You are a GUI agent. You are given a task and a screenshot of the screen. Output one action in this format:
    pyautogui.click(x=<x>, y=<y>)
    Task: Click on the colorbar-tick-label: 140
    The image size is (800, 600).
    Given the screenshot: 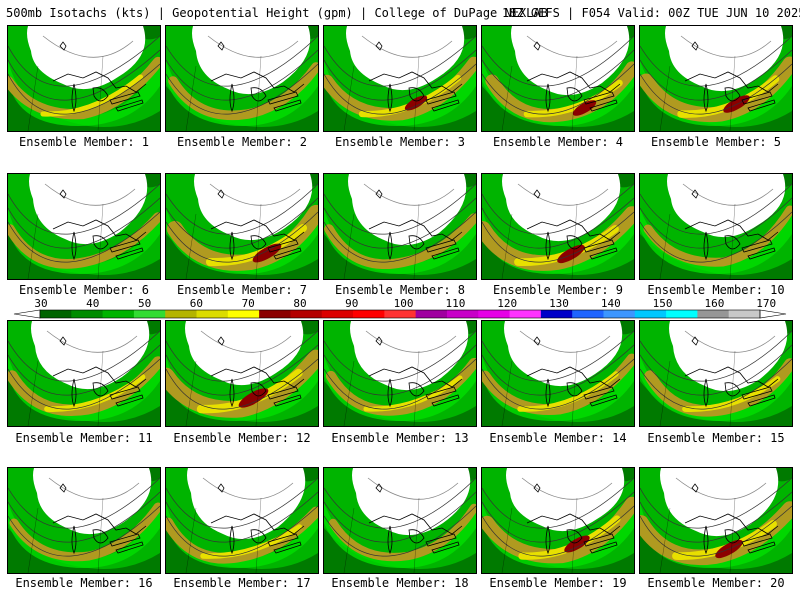 What is the action you would take?
    pyautogui.click(x=610, y=303)
    